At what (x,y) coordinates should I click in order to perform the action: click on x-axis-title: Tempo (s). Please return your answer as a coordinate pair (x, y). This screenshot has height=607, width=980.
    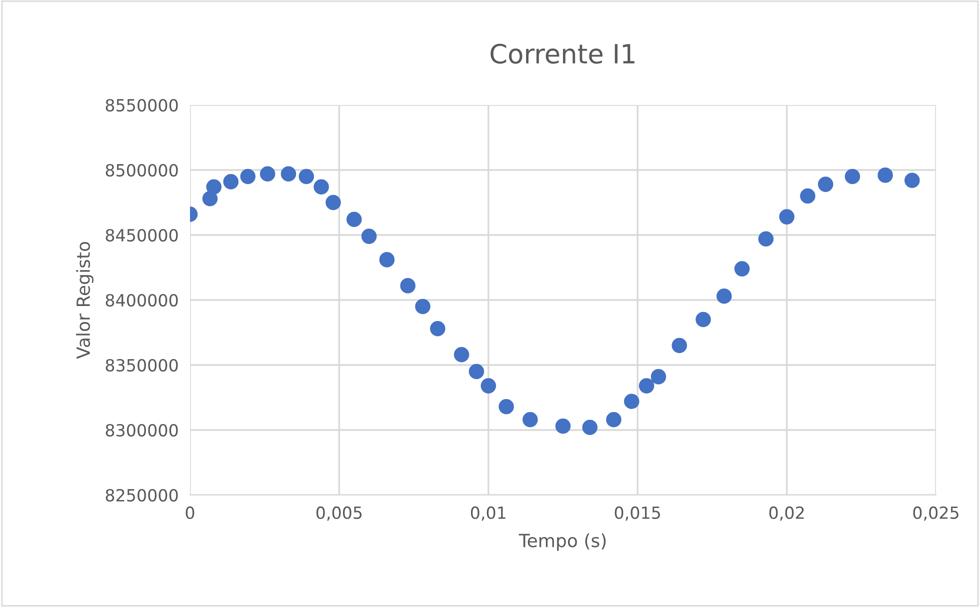
    Looking at the image, I should click on (562, 542).